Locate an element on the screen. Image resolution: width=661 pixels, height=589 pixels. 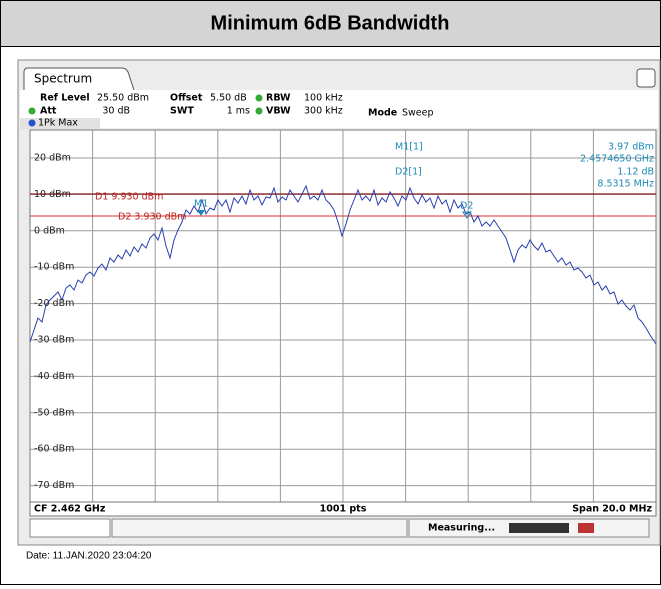
settings-panel is located at coordinates (339, 109).